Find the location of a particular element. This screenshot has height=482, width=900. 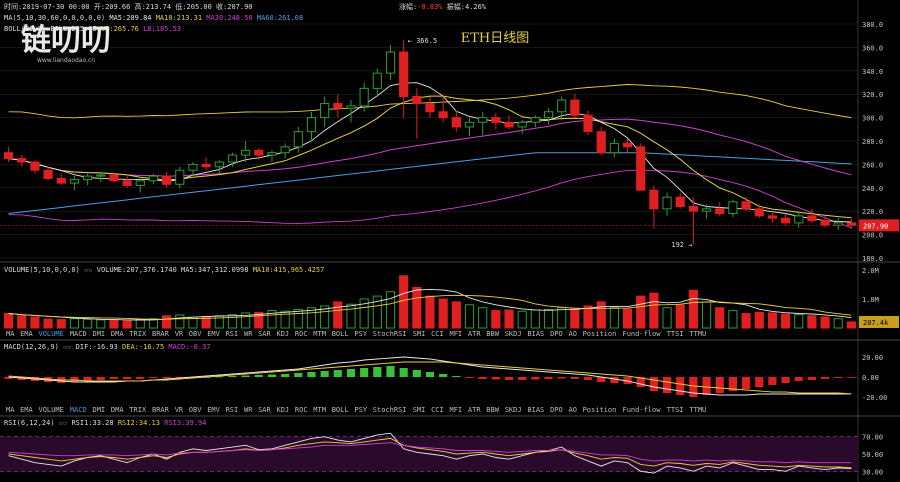

macd-axis-label: 20.00 is located at coordinates (872, 358).